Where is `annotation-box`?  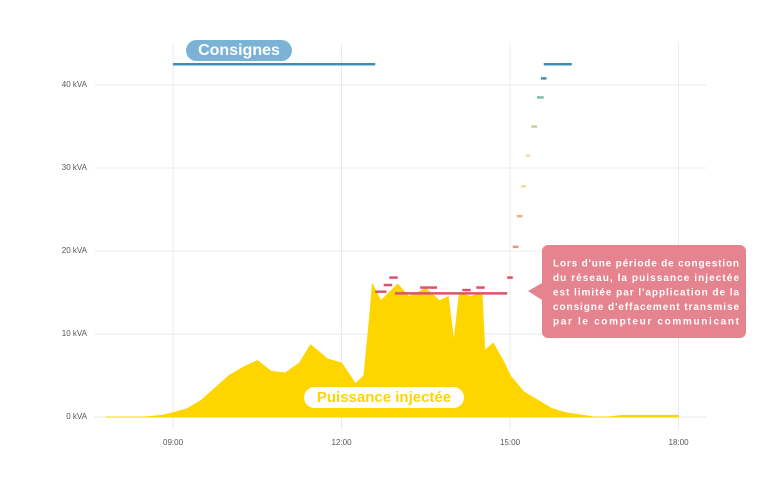 annotation-box is located at coordinates (637, 291).